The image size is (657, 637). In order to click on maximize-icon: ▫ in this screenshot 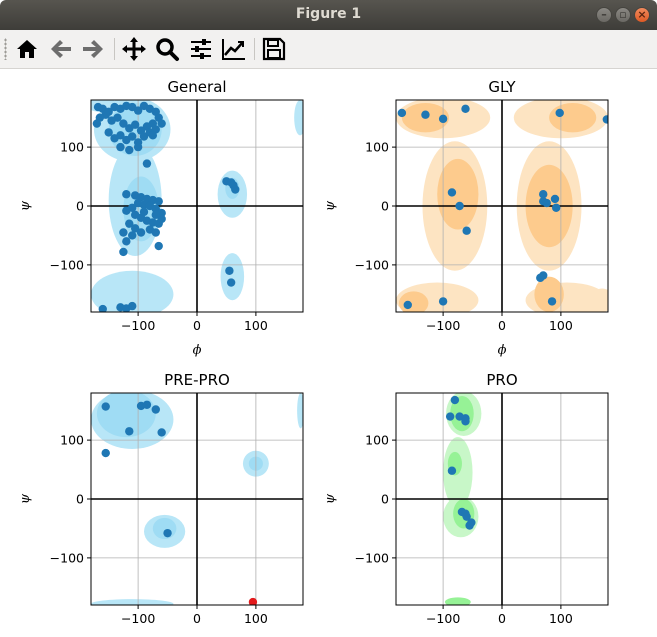, I will do `click(623, 15)`.